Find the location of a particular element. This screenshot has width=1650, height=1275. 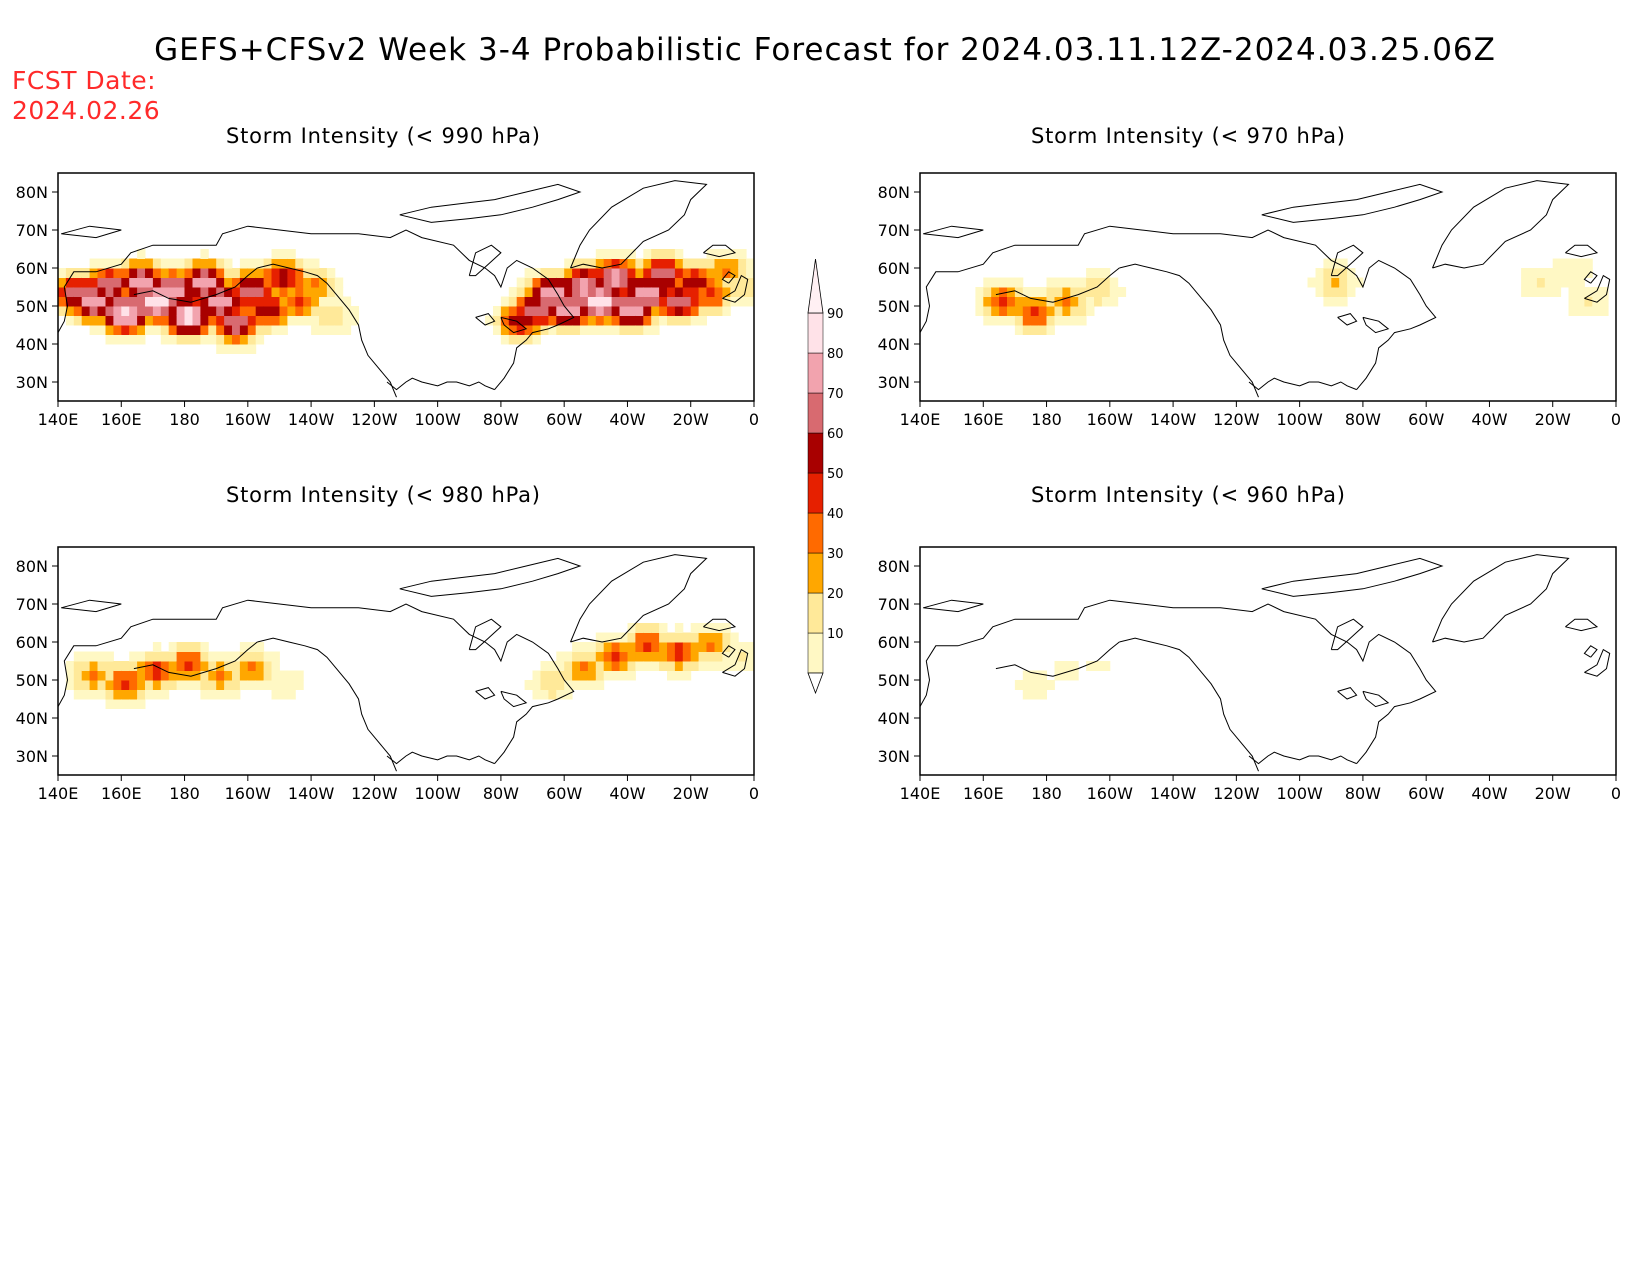

colorbar-level-label: 80 is located at coordinates (835, 354).